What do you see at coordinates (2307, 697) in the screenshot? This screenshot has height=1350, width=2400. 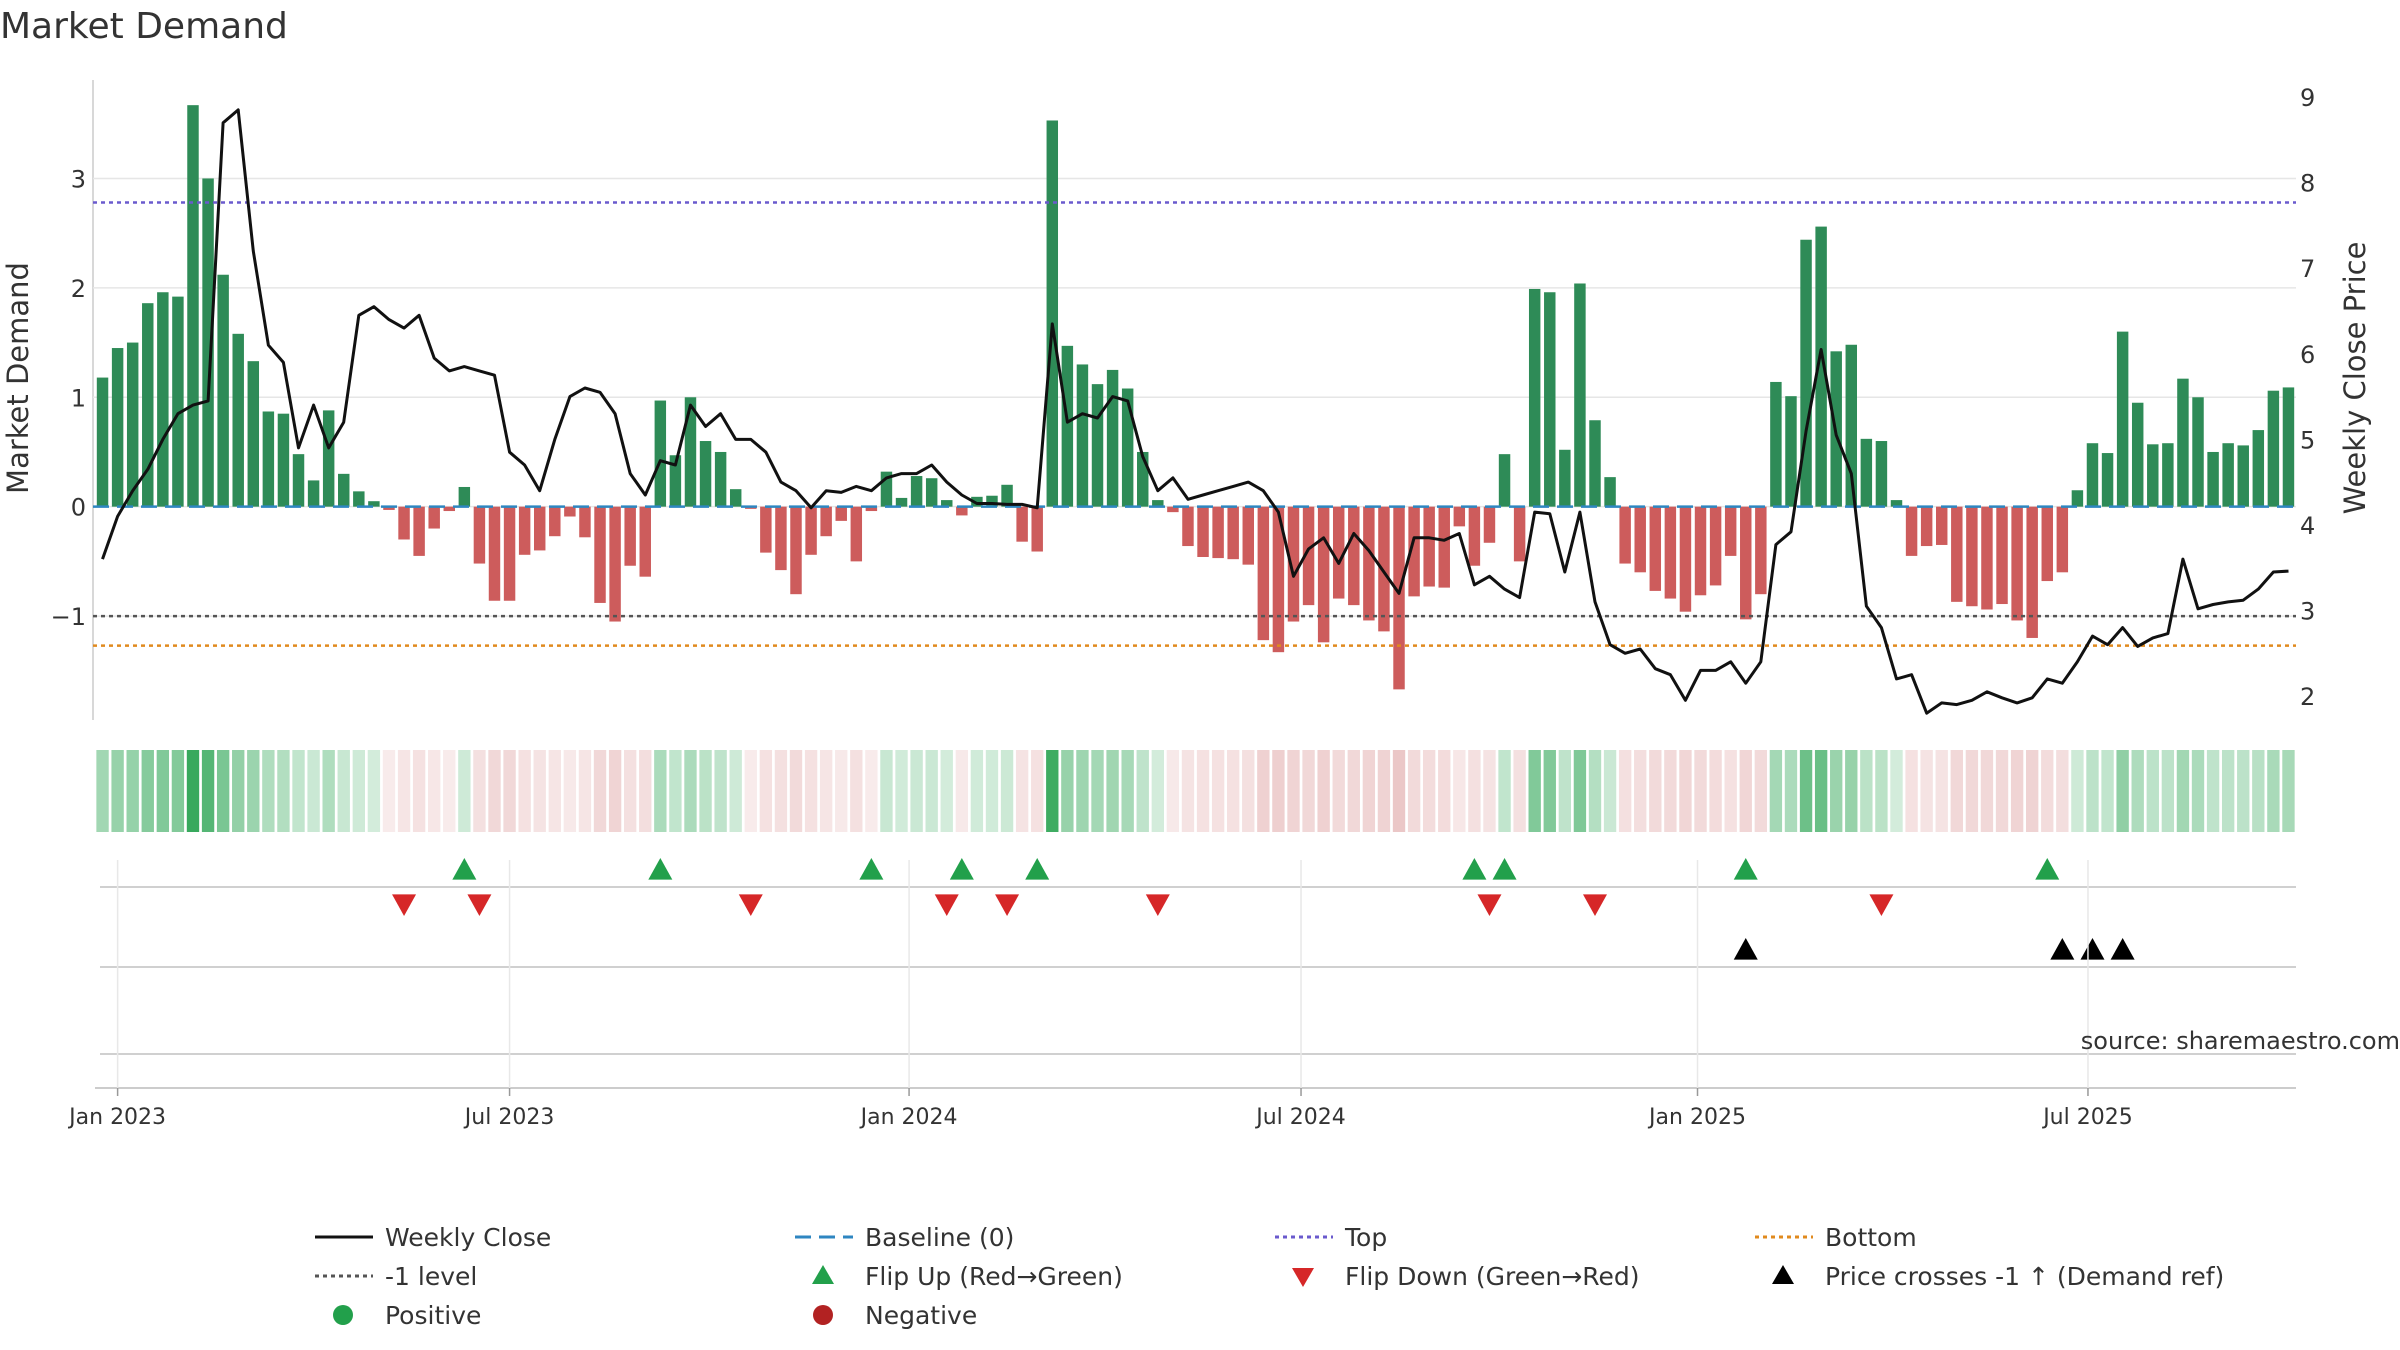 I see `y2-tick-label: 2` at bounding box center [2307, 697].